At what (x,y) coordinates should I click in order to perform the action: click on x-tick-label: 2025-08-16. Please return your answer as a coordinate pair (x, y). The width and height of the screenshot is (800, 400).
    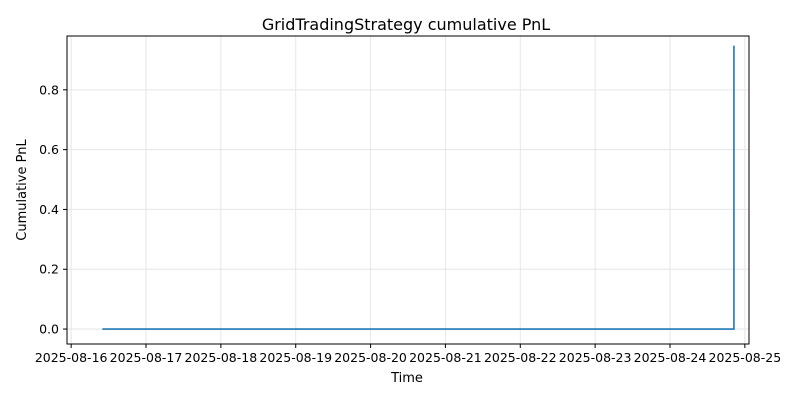
    Looking at the image, I should click on (71, 357).